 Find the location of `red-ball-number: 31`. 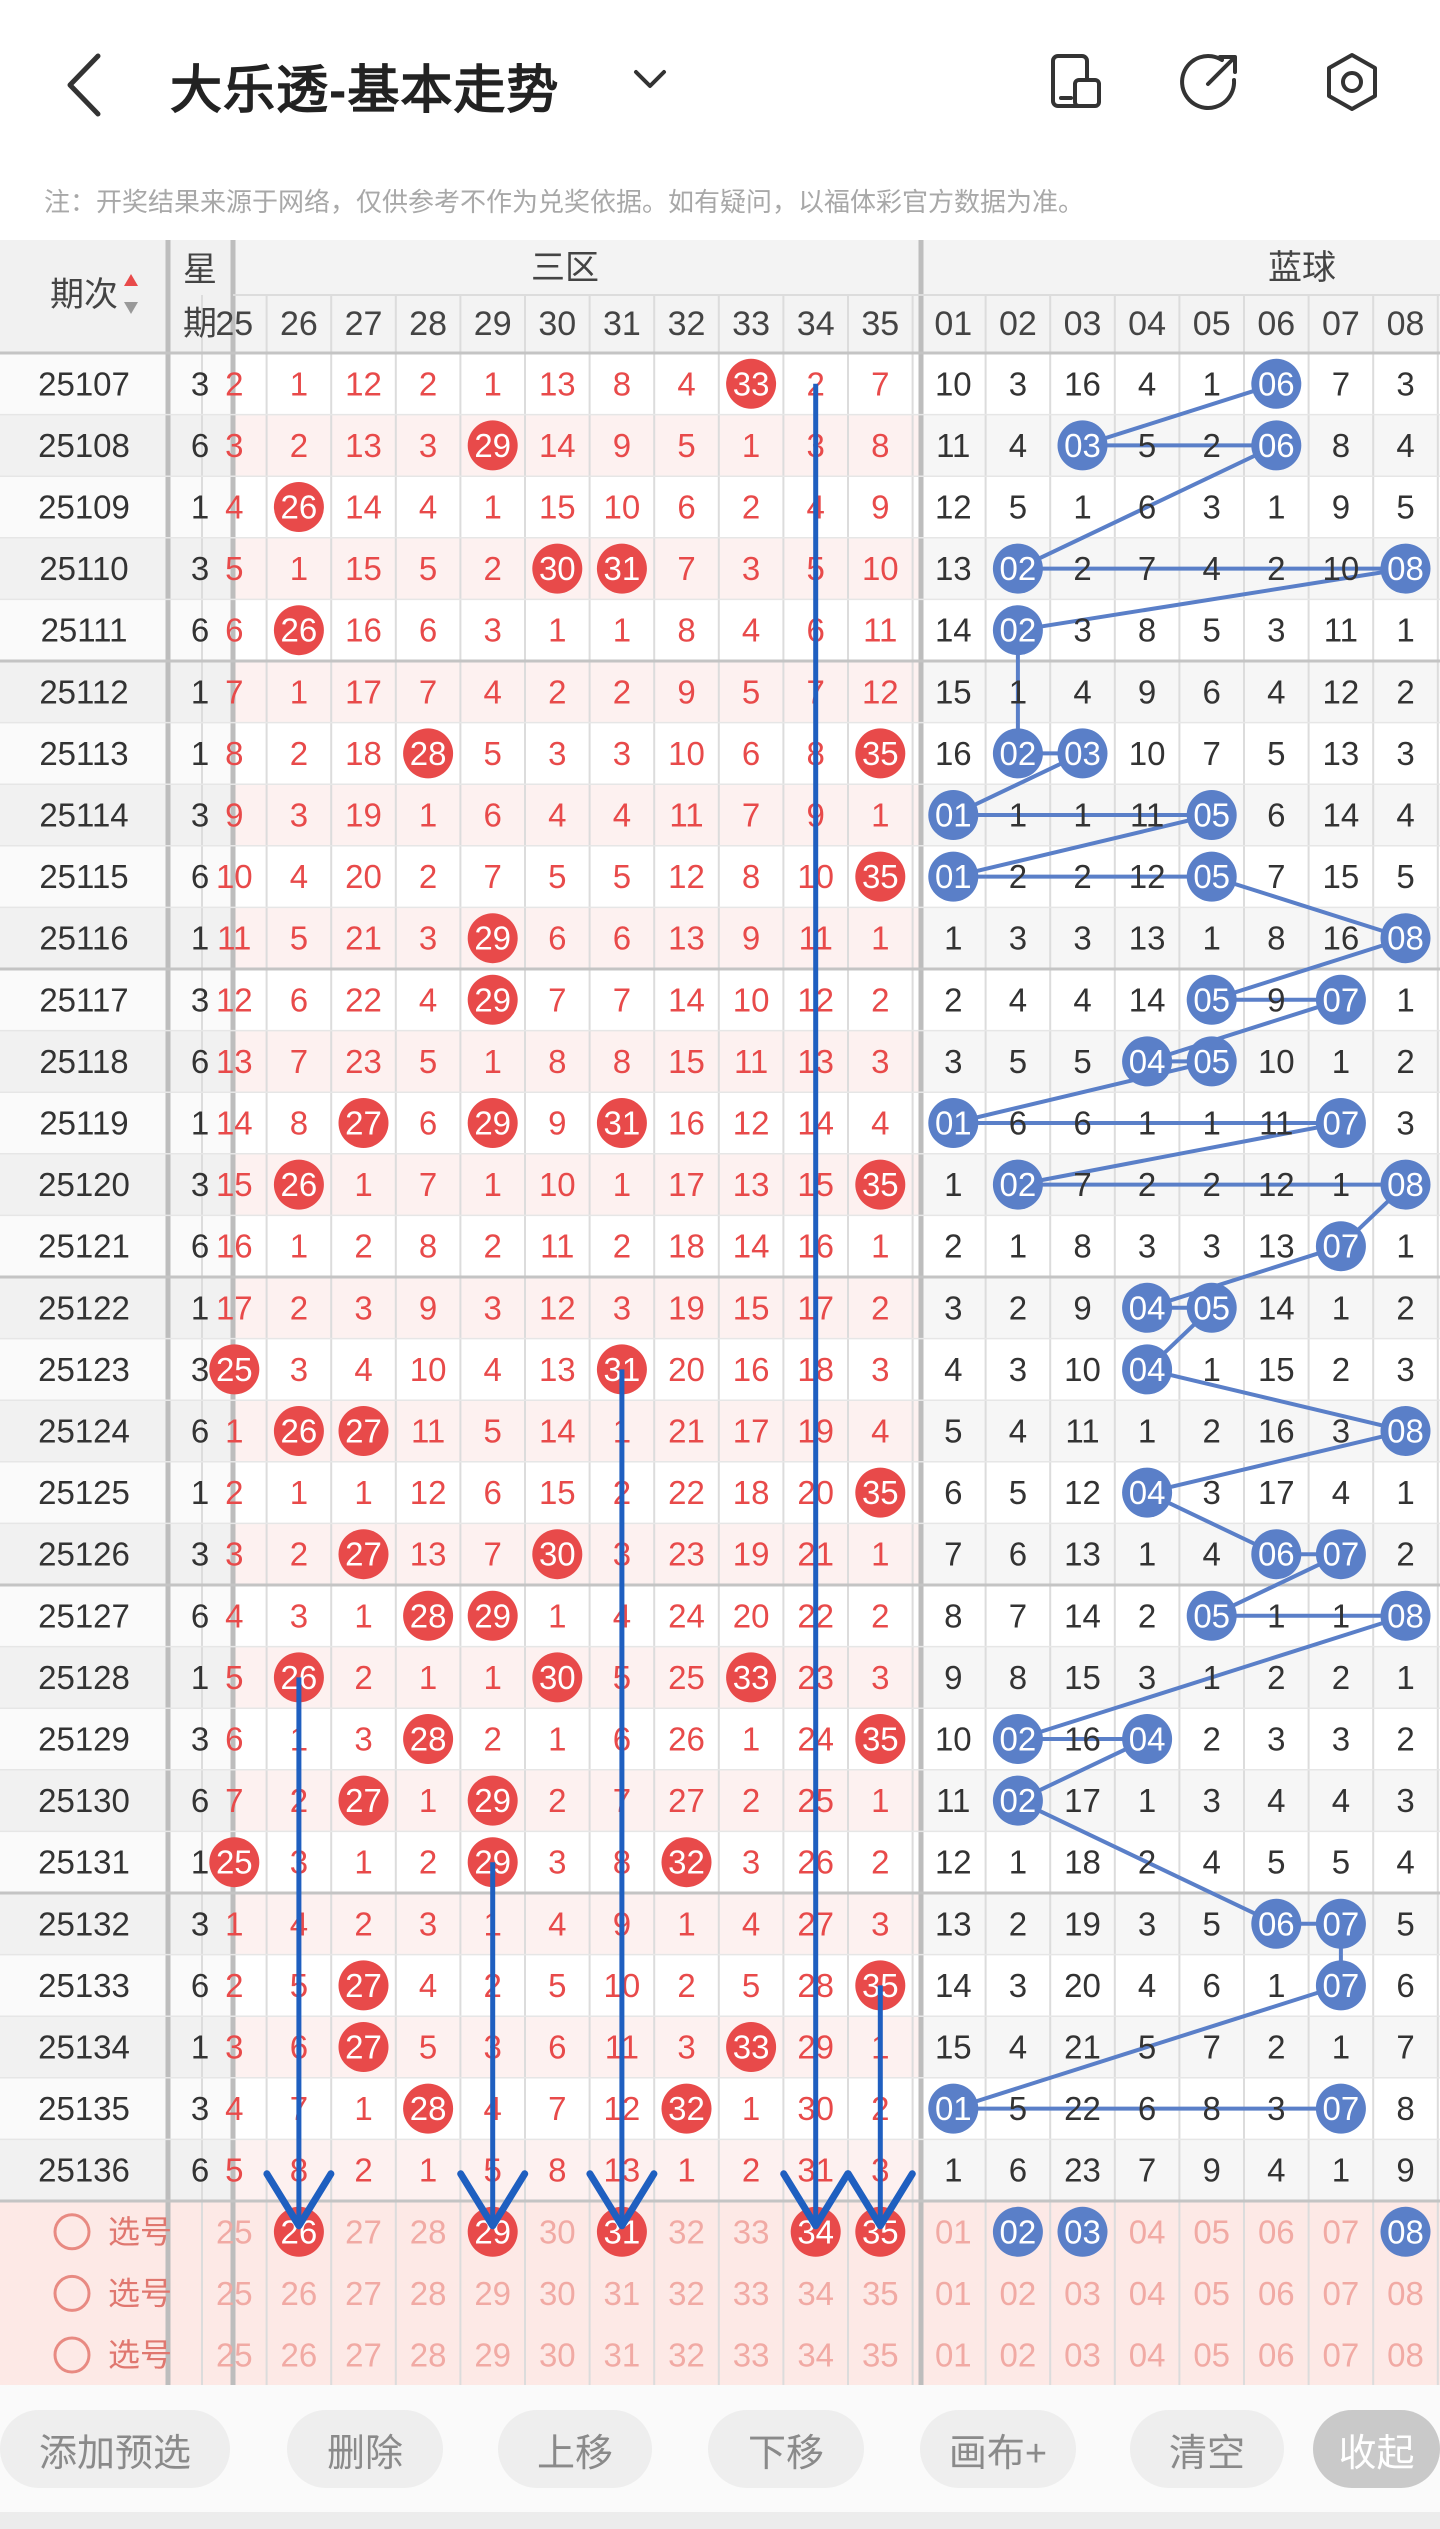

red-ball-number: 31 is located at coordinates (622, 568).